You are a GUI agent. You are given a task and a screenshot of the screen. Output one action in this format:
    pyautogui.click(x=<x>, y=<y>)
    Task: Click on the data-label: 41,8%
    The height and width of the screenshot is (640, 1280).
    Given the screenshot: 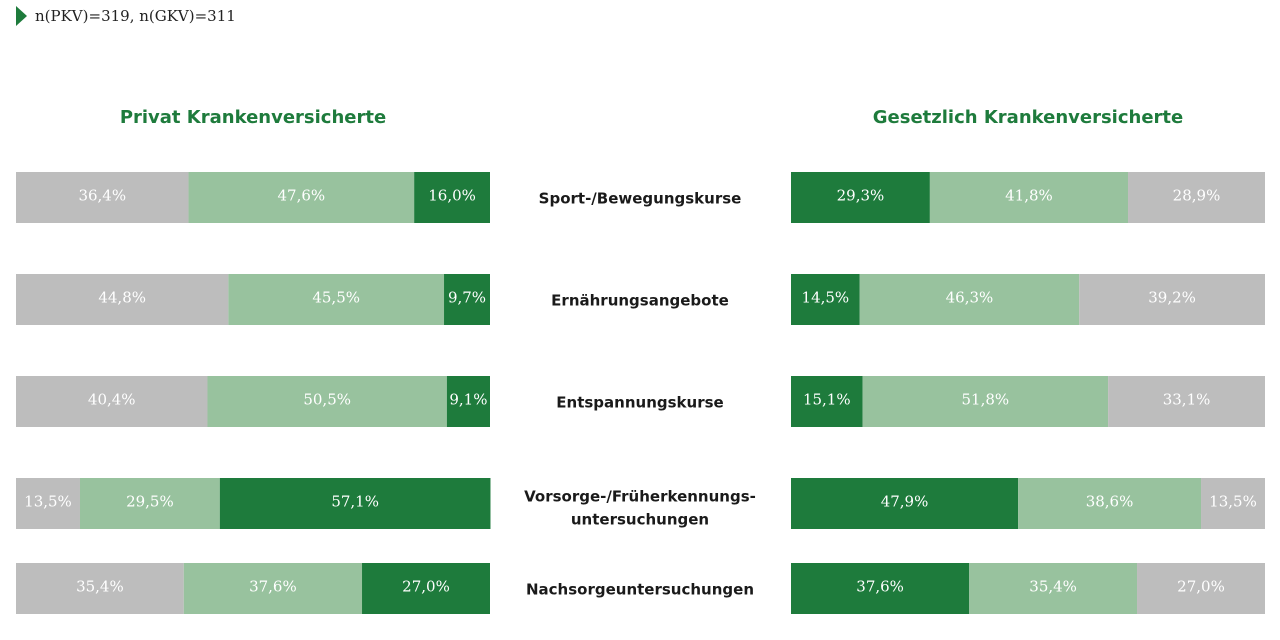 What is the action you would take?
    pyautogui.click(x=1029, y=196)
    